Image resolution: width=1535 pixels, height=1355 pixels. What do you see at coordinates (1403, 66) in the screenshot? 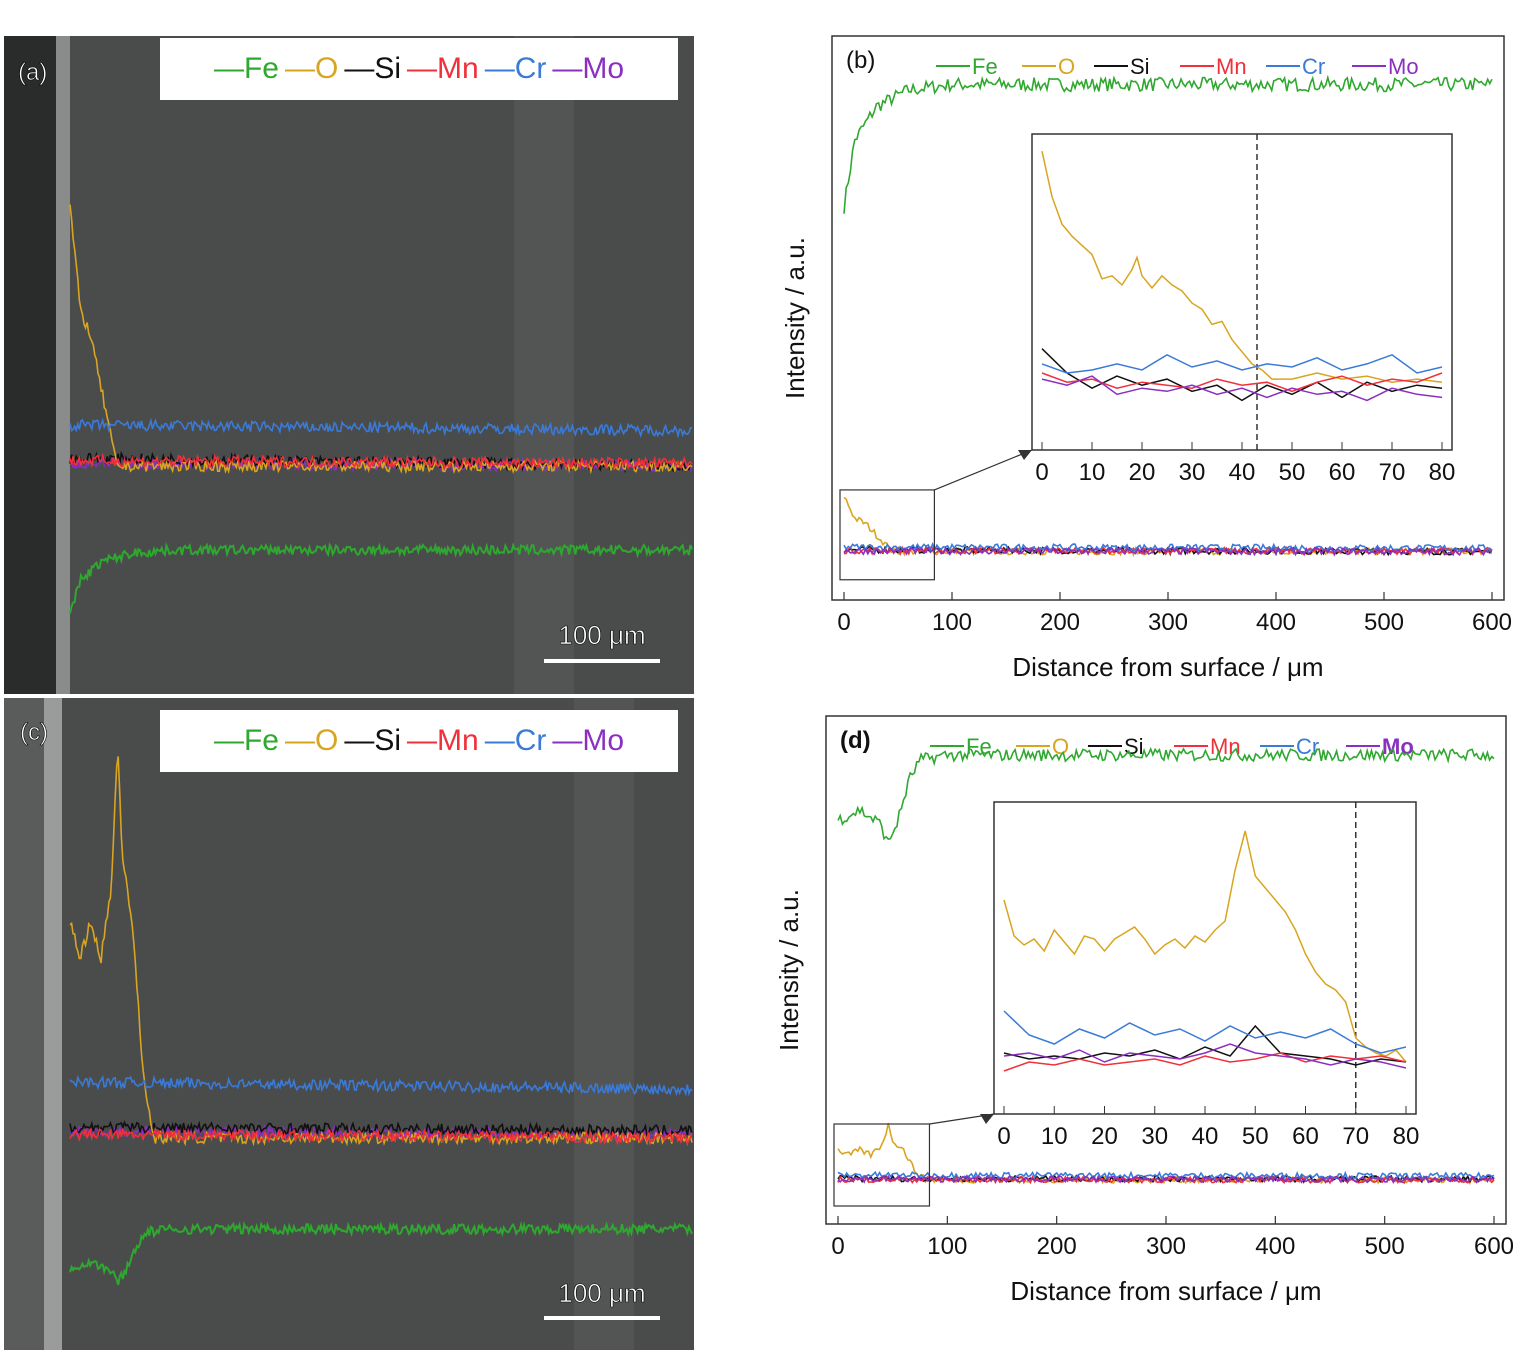
I see `svg-text: Mo` at bounding box center [1403, 66].